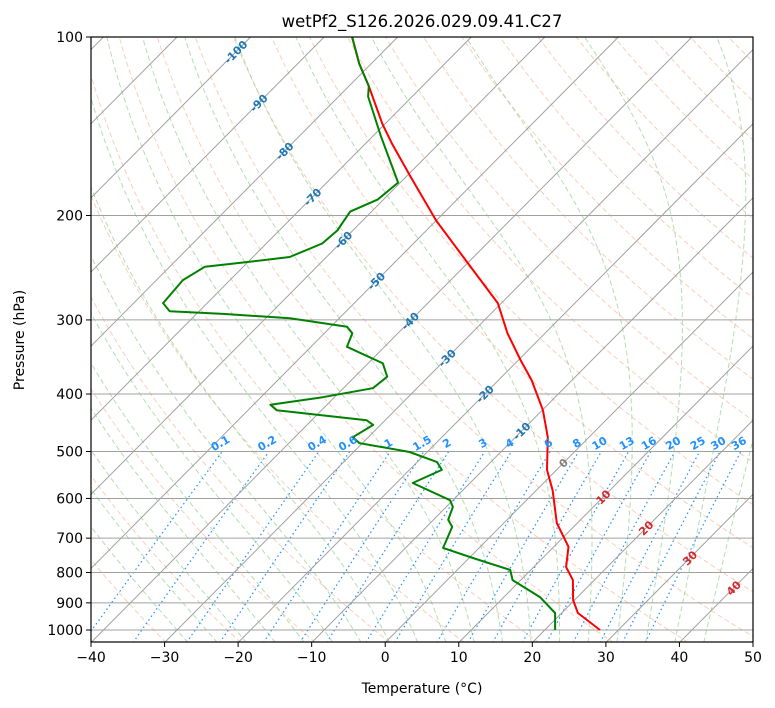  I want to click on y-axis-label: Pressure (hPa), so click(20, 340).